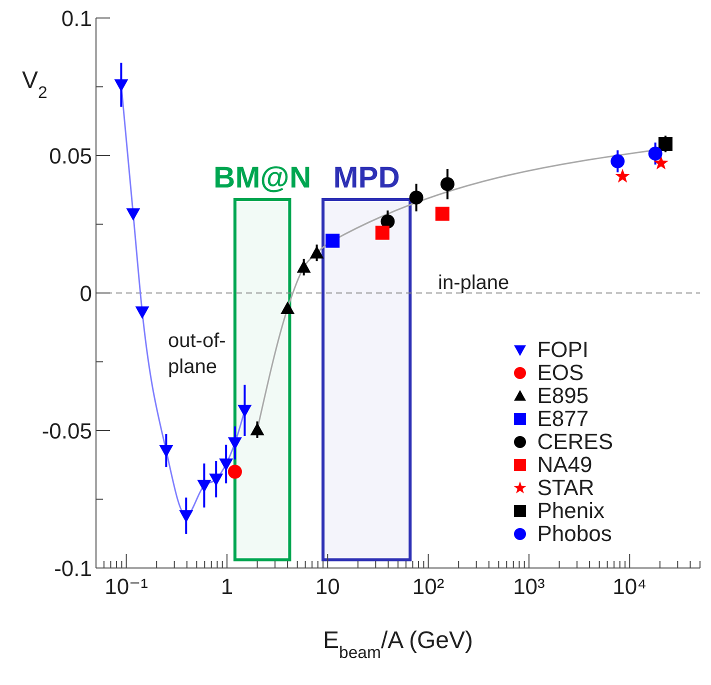 The height and width of the screenshot is (685, 711). Describe the element at coordinates (565, 487) in the screenshot. I see `legend-label: STAR` at that location.